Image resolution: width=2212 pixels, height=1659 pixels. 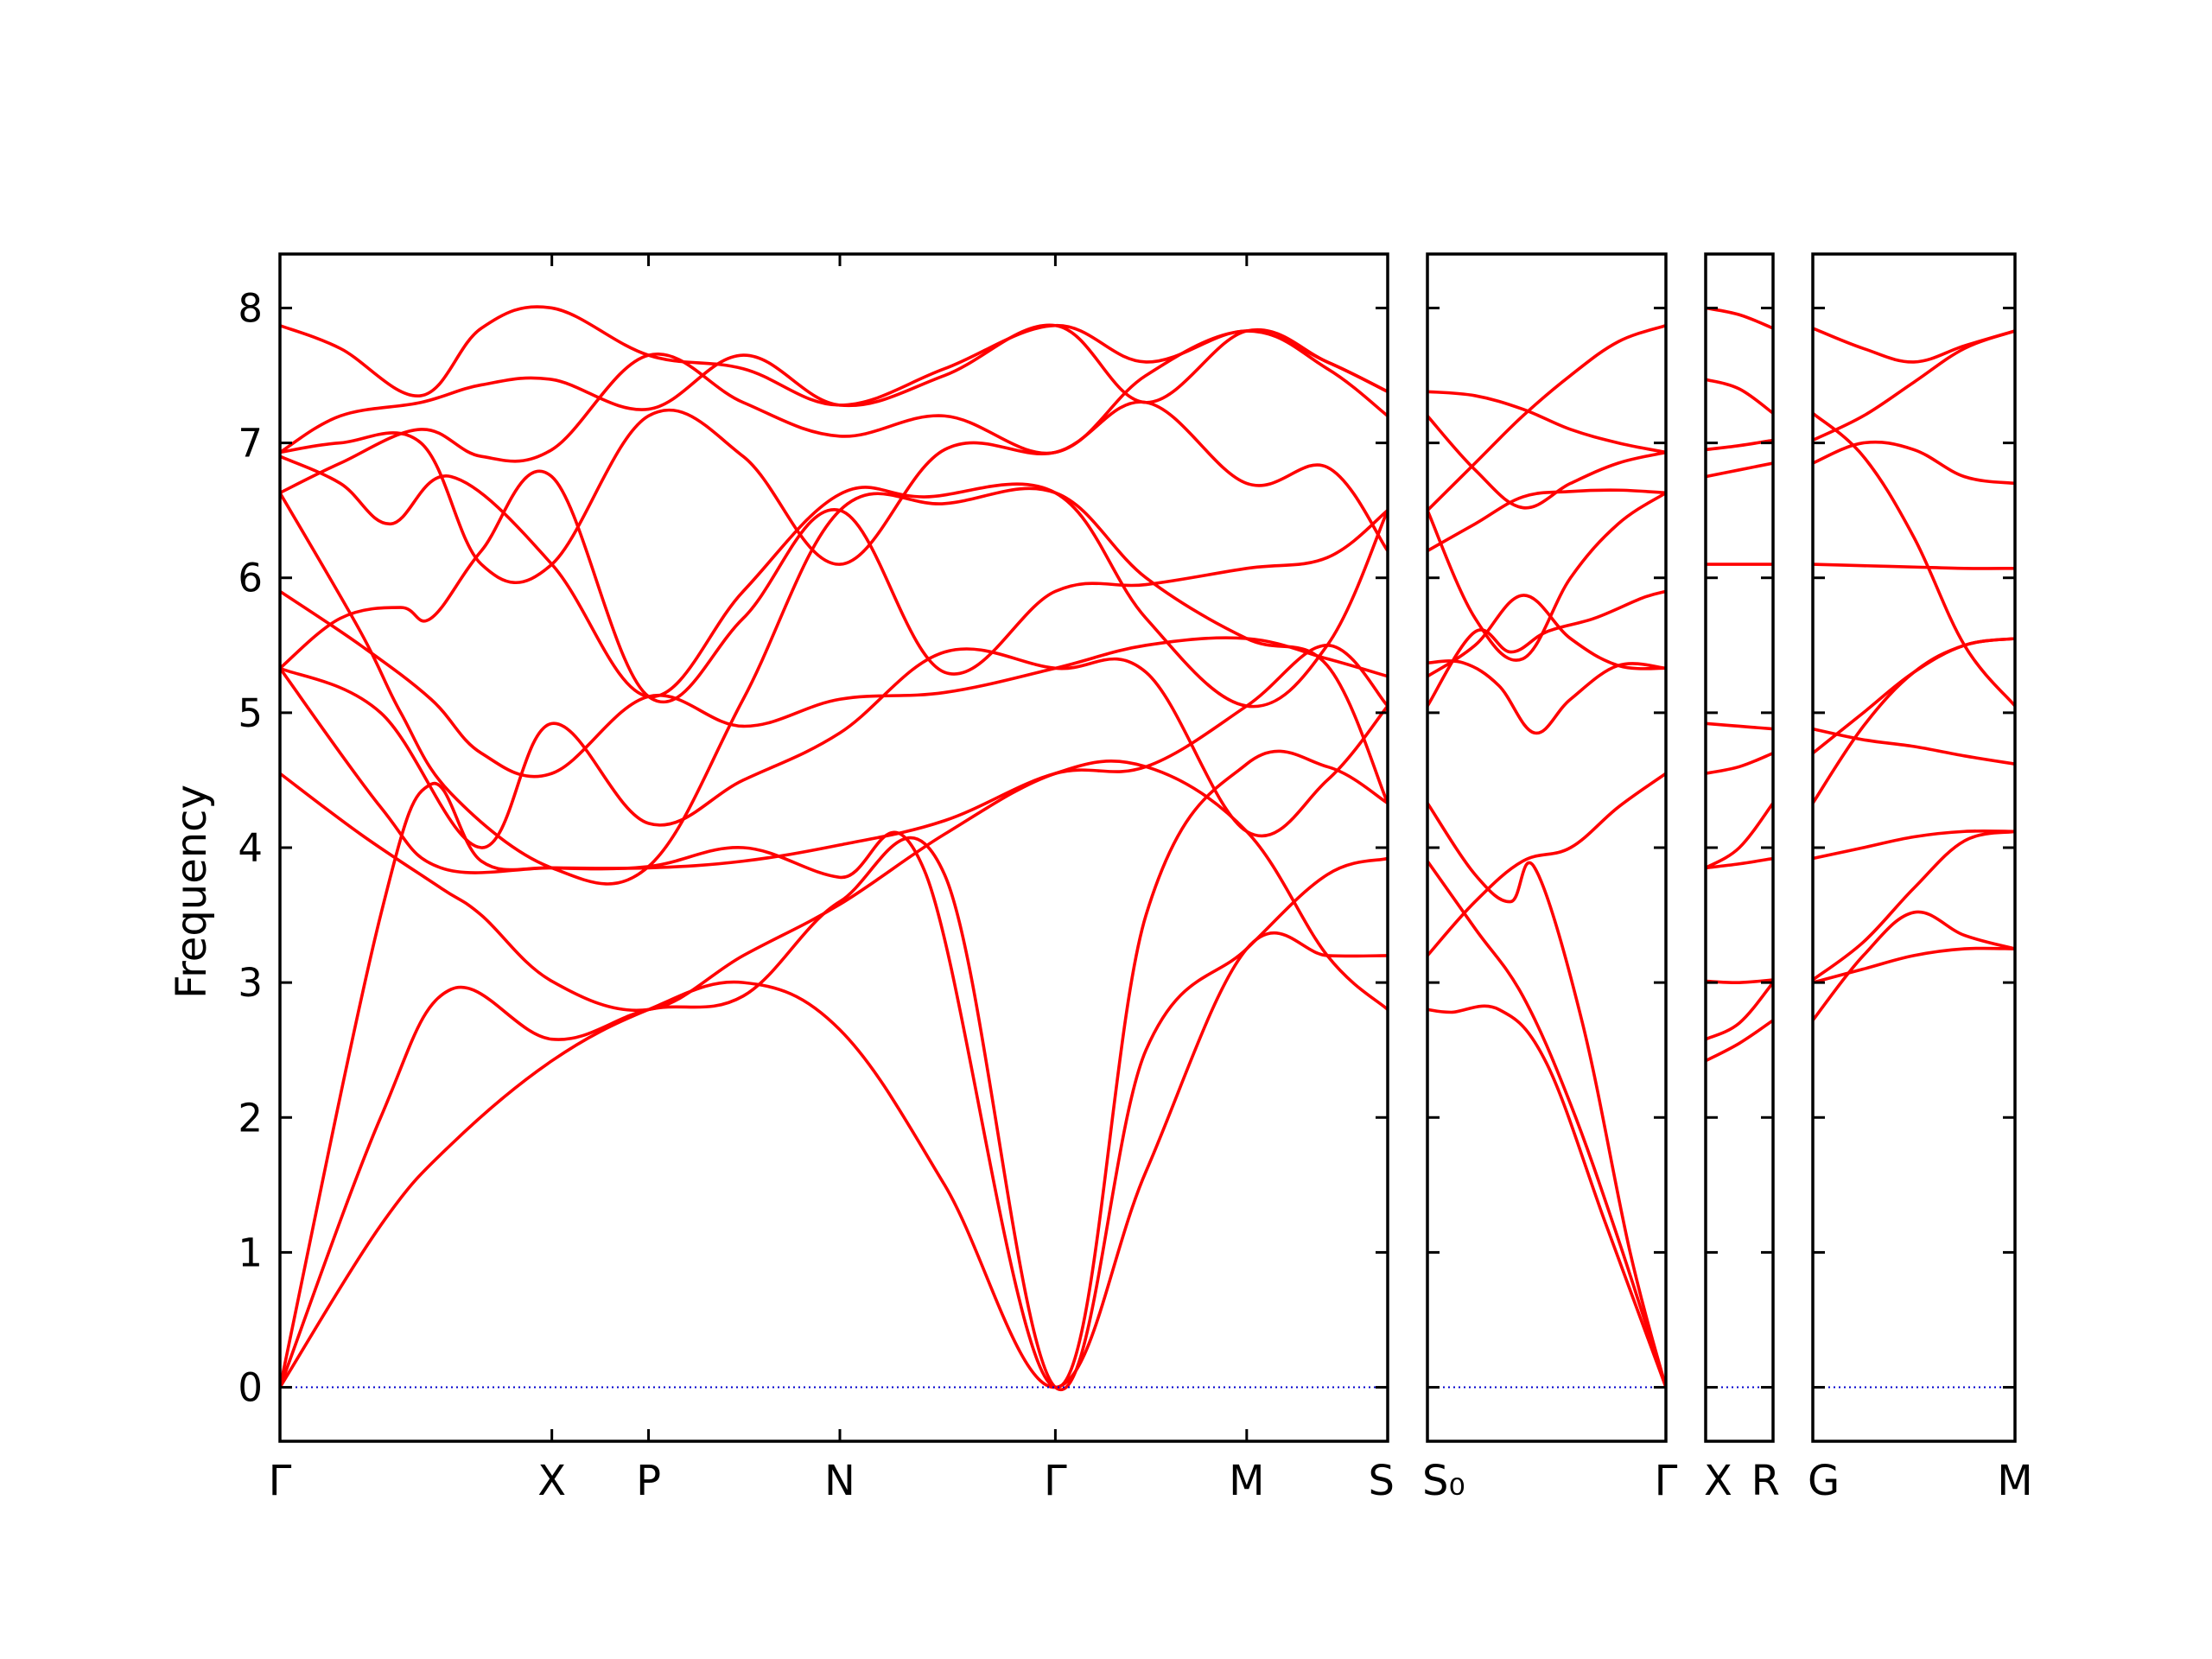 I want to click on x-tick-label: R, so click(x=1765, y=1481).